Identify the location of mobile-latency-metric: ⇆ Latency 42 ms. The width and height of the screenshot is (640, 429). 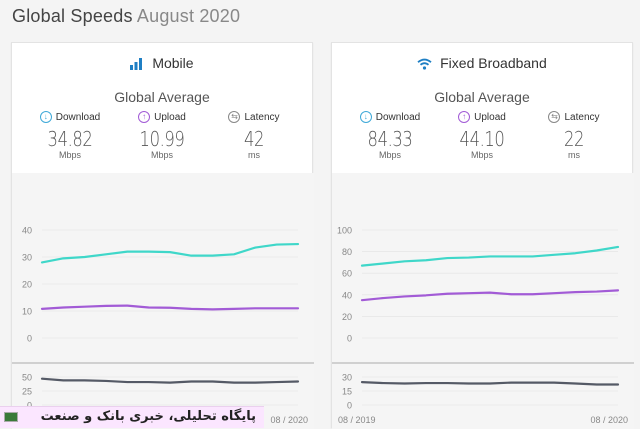
(254, 135).